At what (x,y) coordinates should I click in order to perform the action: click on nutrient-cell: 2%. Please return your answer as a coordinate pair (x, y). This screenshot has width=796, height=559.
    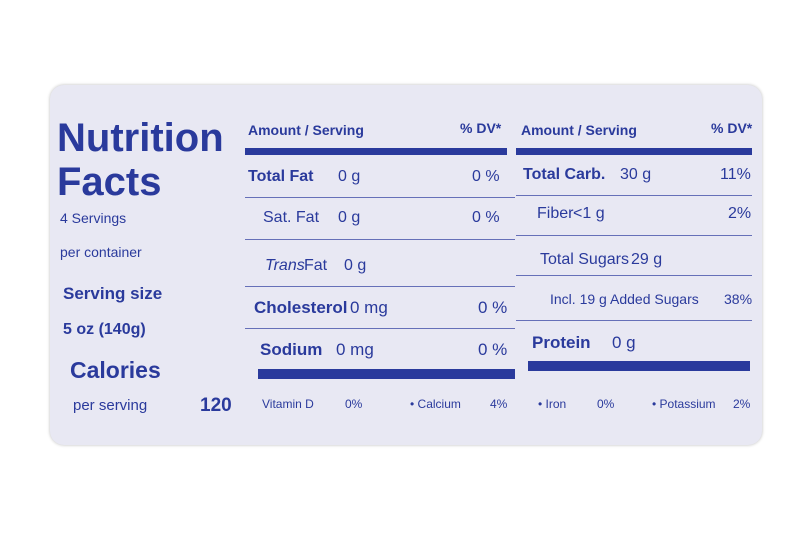
    Looking at the image, I should click on (740, 213).